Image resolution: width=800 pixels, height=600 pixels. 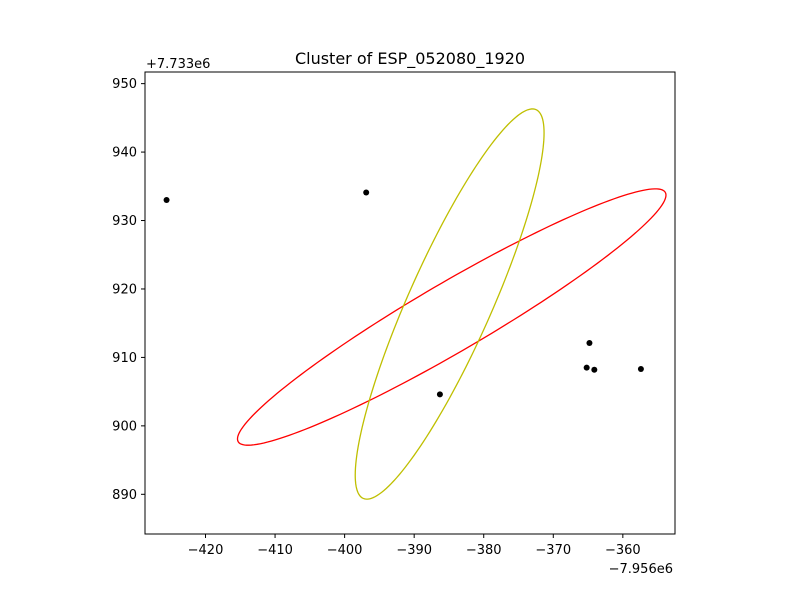 What do you see at coordinates (124, 495) in the screenshot?
I see `y-tick-label: 890` at bounding box center [124, 495].